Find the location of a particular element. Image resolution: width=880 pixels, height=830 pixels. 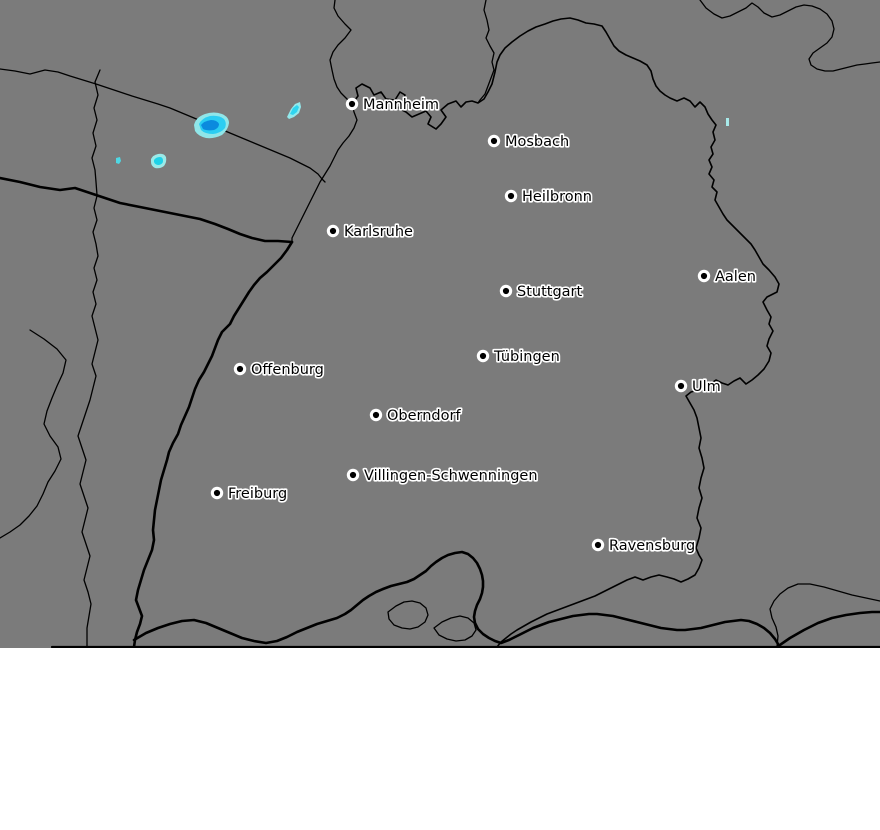

city-marker: Oberndorf is located at coordinates (416, 416).